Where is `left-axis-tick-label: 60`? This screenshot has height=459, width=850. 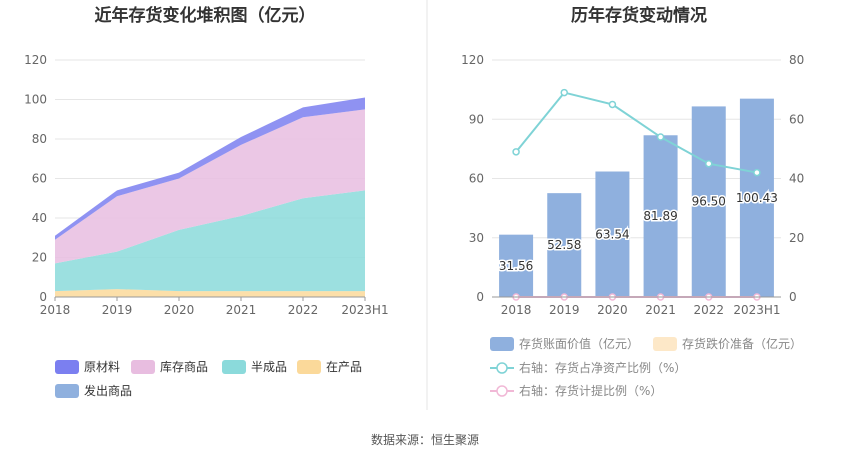 left-axis-tick-label: 60 is located at coordinates (476, 179).